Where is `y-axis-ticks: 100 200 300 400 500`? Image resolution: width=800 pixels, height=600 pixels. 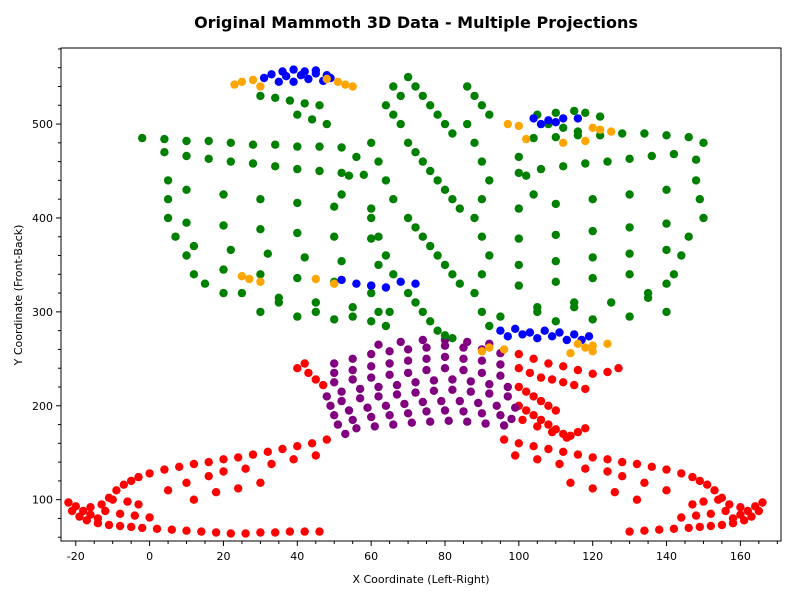 y-axis-ticks: 100 200 300 400 500 is located at coordinates (46, 293).